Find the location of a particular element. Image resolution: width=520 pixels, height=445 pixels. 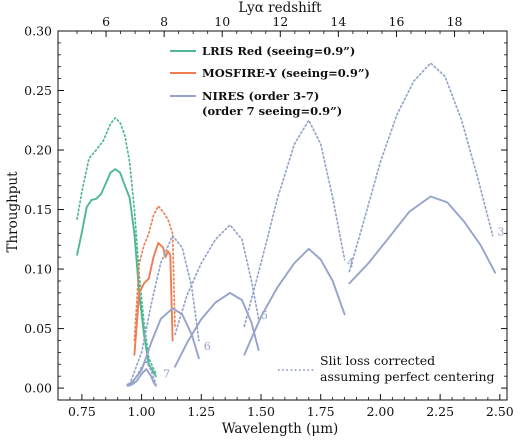

x-tick-label-1: 1.00 is located at coordinates (142, 411).